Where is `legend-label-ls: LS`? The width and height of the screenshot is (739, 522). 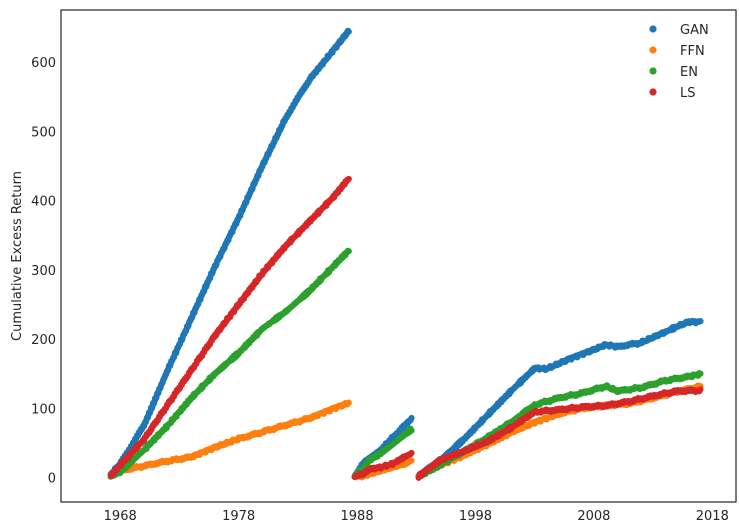
legend-label-ls: LS is located at coordinates (688, 93).